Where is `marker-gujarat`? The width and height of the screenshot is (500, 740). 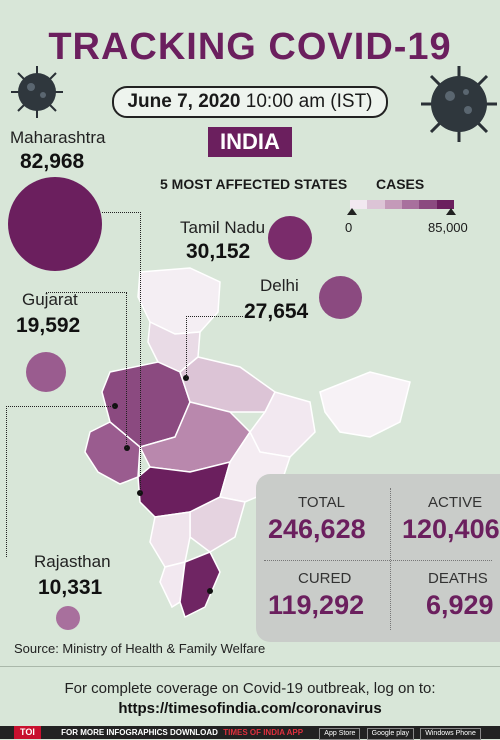 marker-gujarat is located at coordinates (127, 448).